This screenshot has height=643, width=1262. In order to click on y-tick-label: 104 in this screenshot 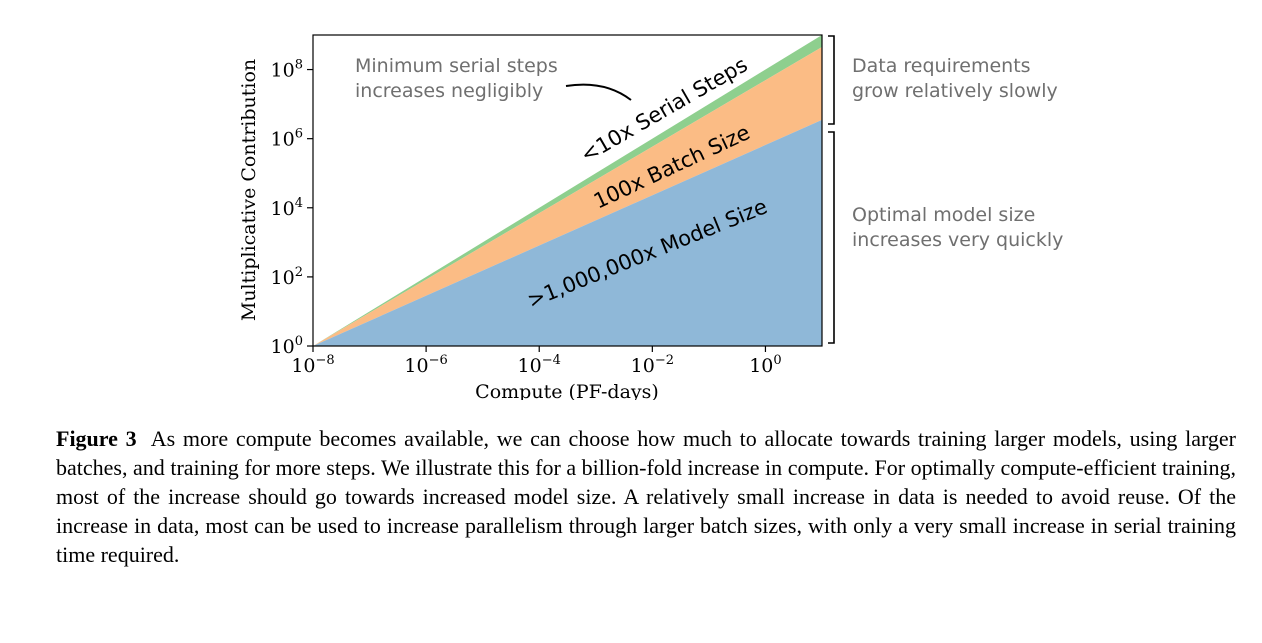, I will do `click(287, 208)`.